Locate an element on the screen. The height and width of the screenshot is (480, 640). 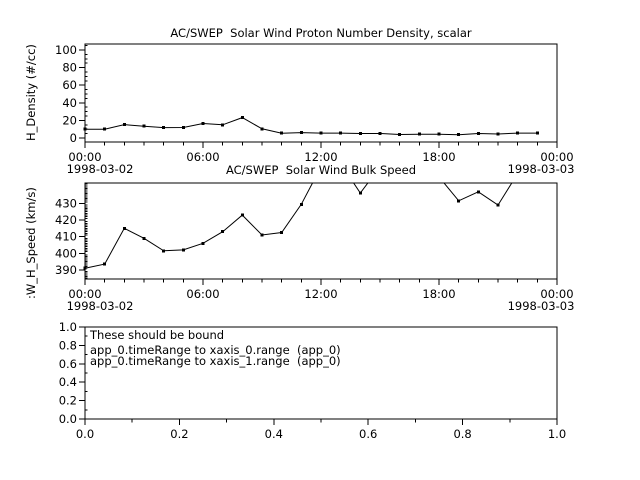
density-axis-start-date: 1998-03-02 is located at coordinates (100, 169).